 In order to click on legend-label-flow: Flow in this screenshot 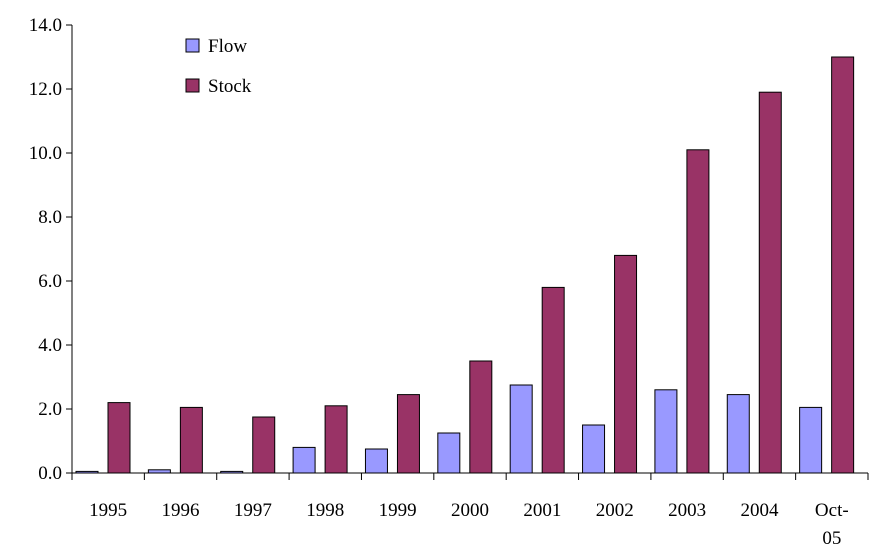, I will do `click(227, 46)`.